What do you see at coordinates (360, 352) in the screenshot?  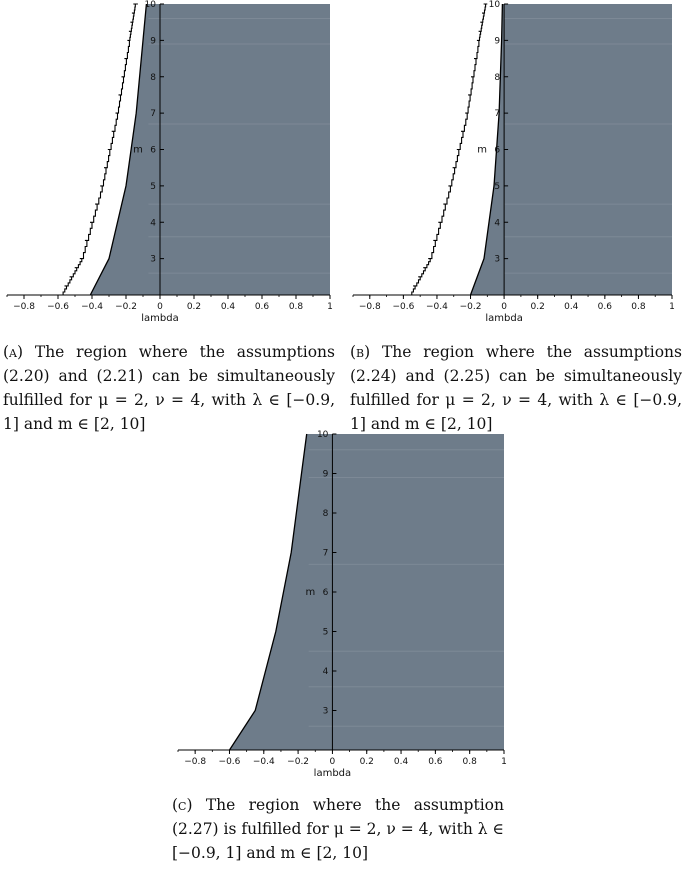 I see `caption-b-tag: (b)` at bounding box center [360, 352].